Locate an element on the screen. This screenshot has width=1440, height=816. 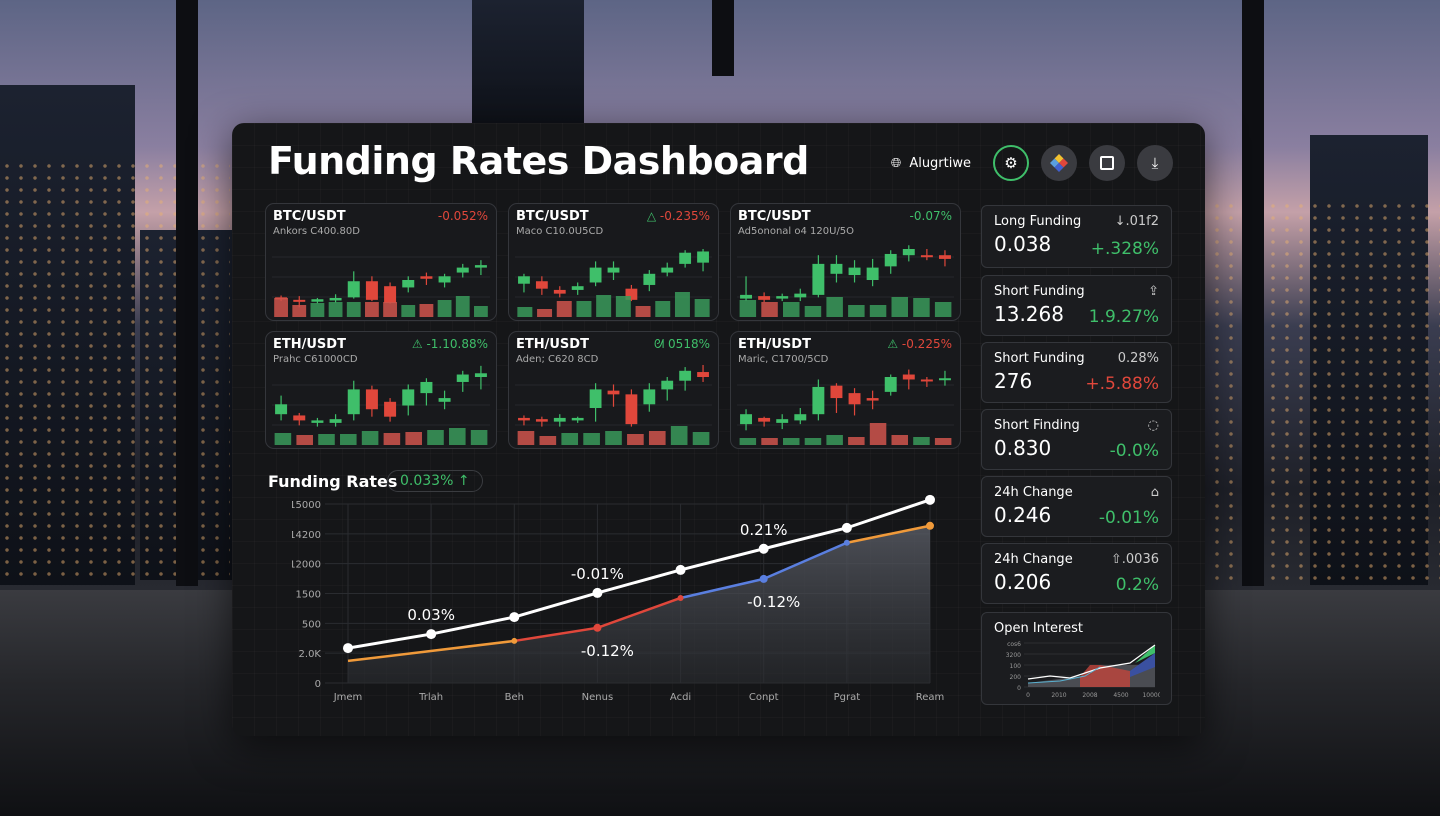
stat-card: 24h Change ⇧.0036 0.206 0.2% is located at coordinates (1076, 573).